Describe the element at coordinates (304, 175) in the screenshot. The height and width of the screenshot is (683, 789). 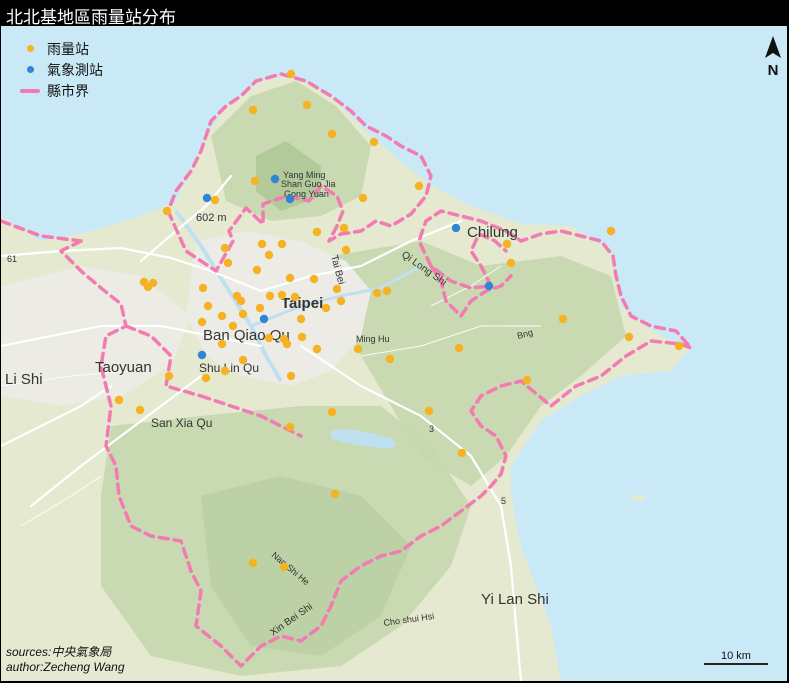
I see `label-yang-ming: Yang Ming` at that location.